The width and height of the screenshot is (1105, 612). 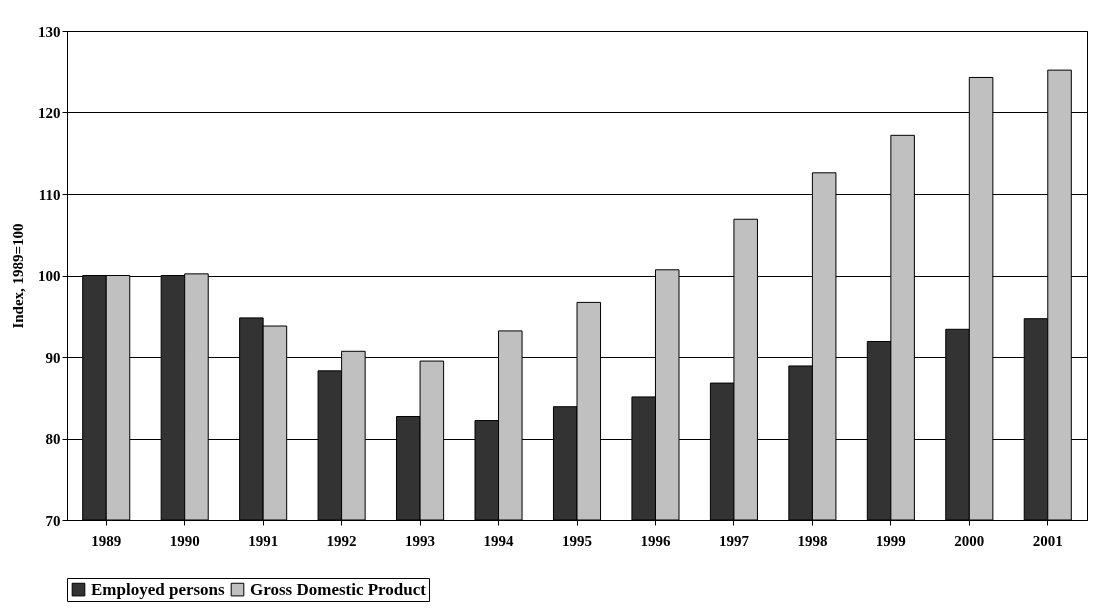 I want to click on y-tick-label: 80, so click(x=53, y=439).